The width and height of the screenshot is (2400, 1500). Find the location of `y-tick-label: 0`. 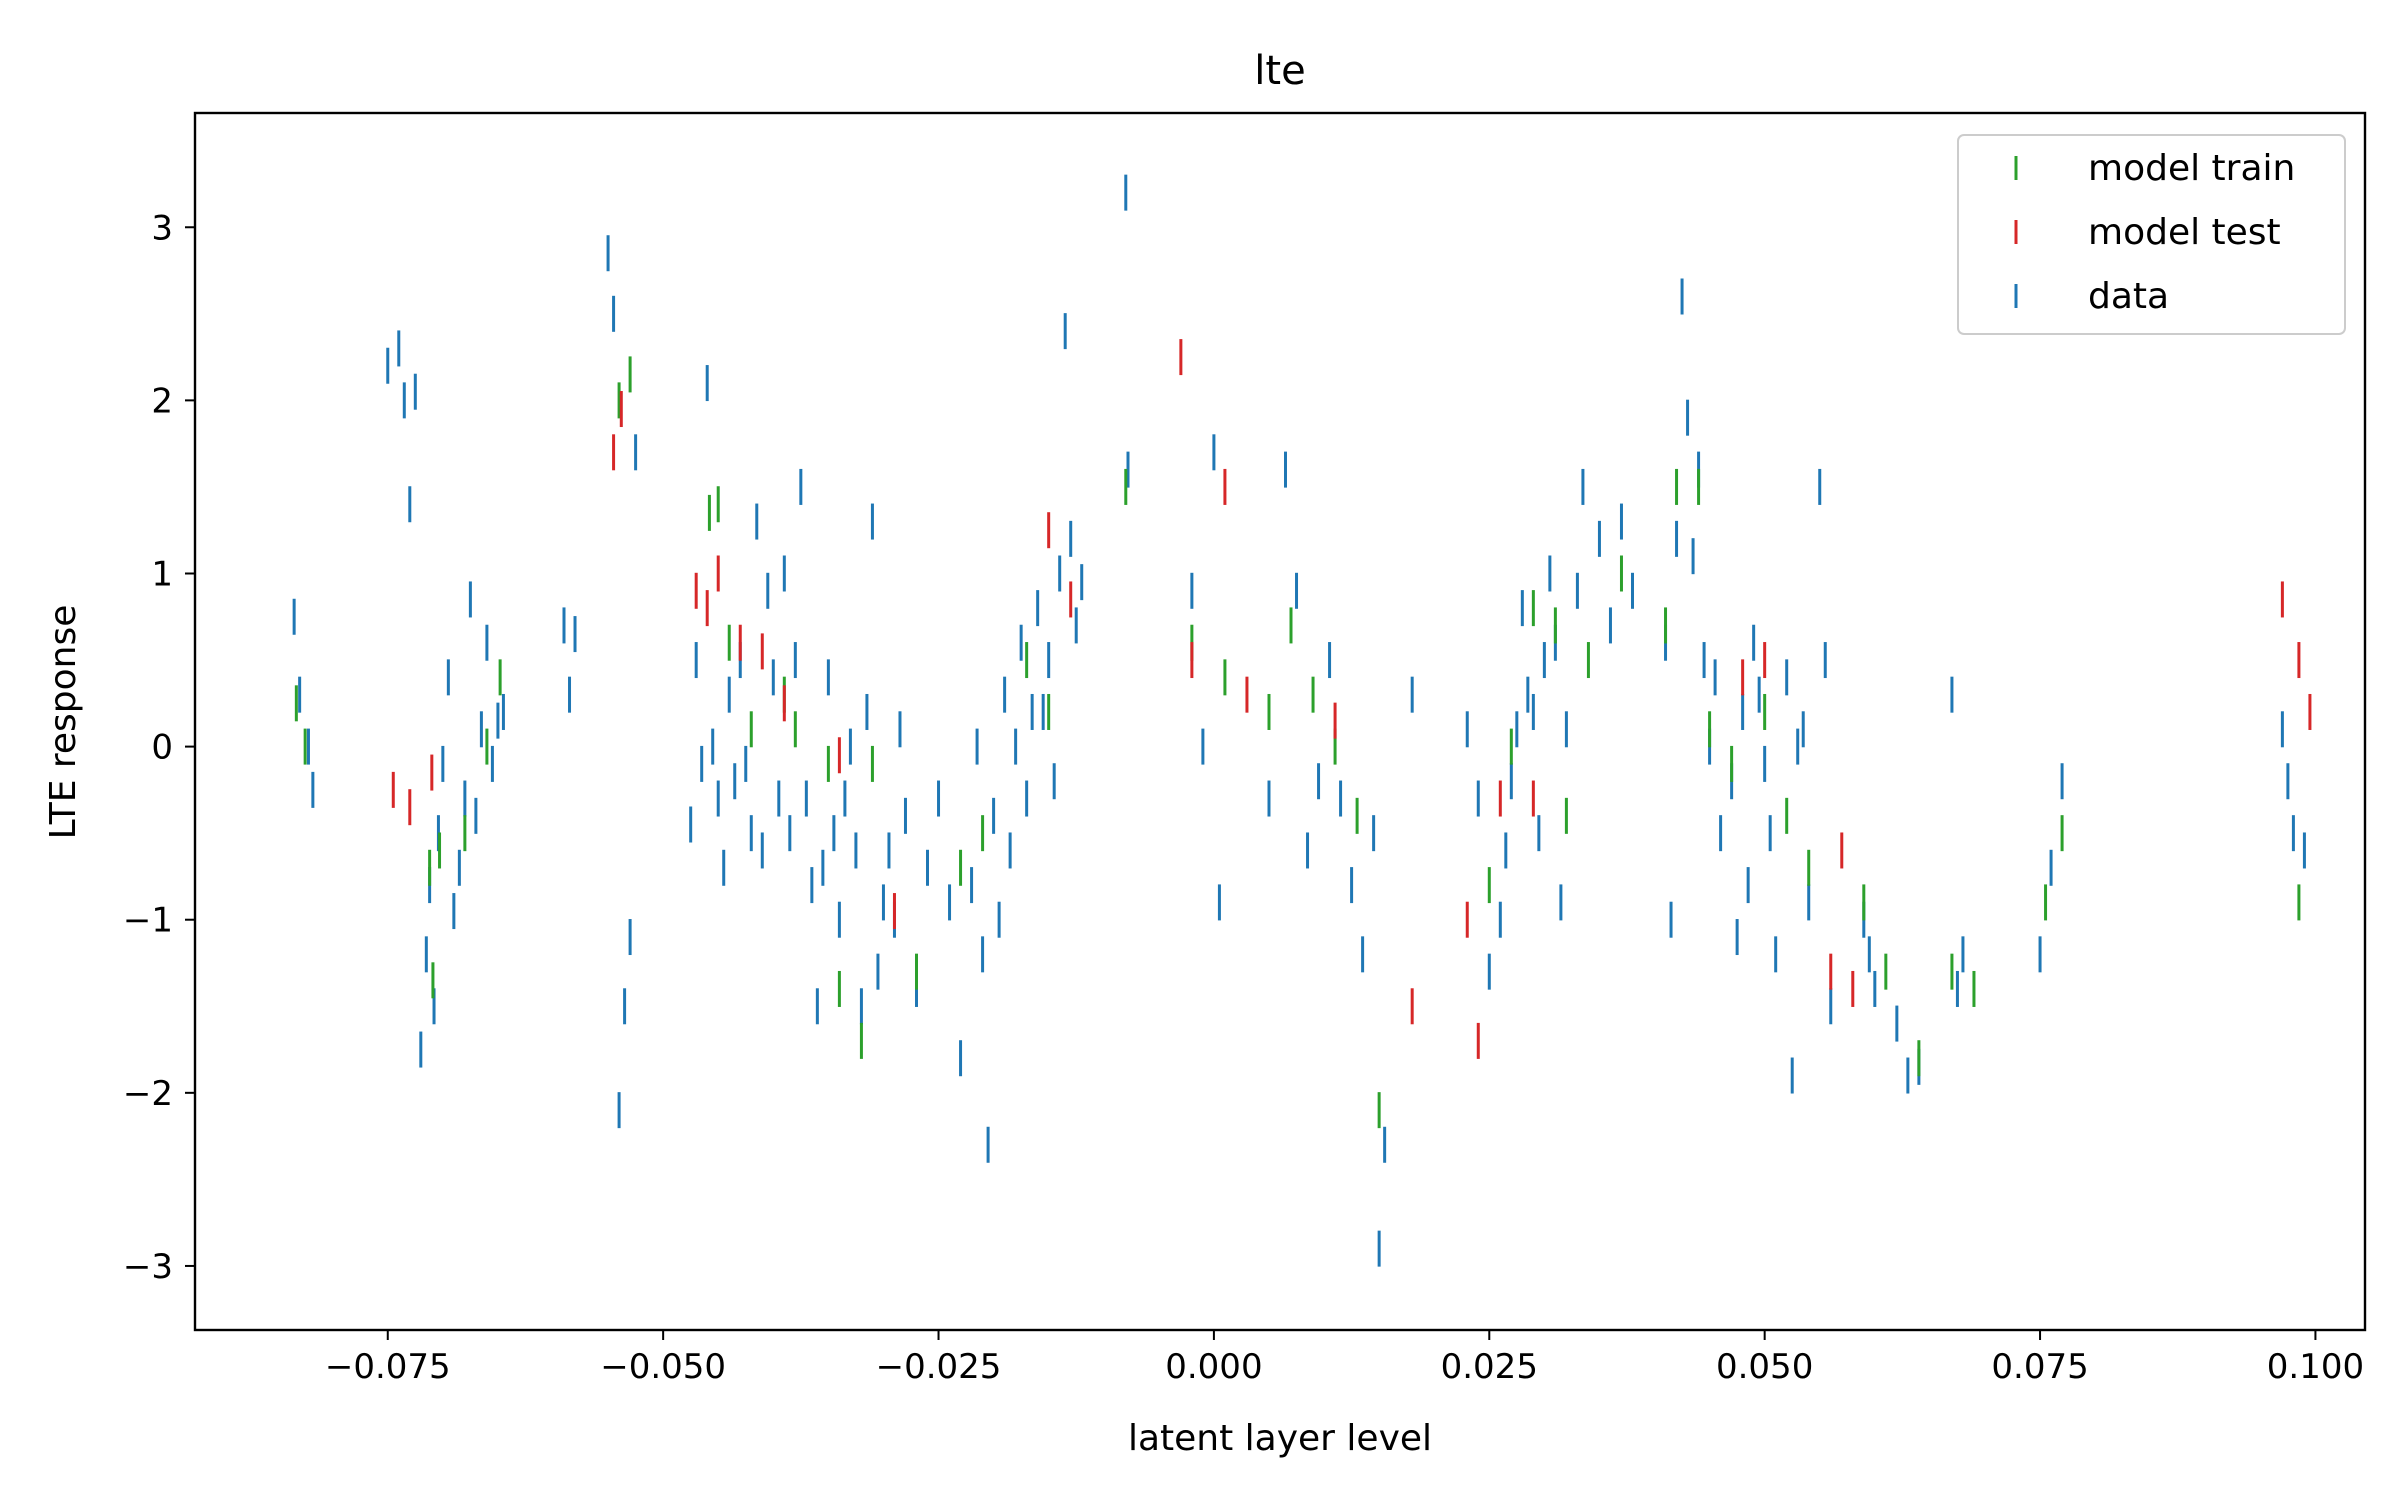

y-tick-label: 0 is located at coordinates (162, 748).